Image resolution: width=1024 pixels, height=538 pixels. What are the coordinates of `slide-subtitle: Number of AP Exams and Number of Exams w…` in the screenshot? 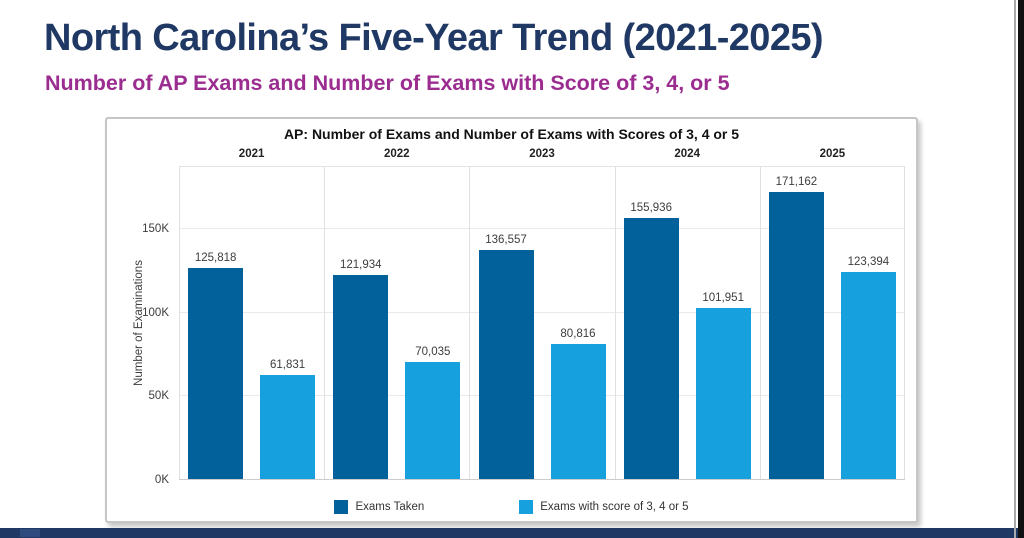 It's located at (387, 83).